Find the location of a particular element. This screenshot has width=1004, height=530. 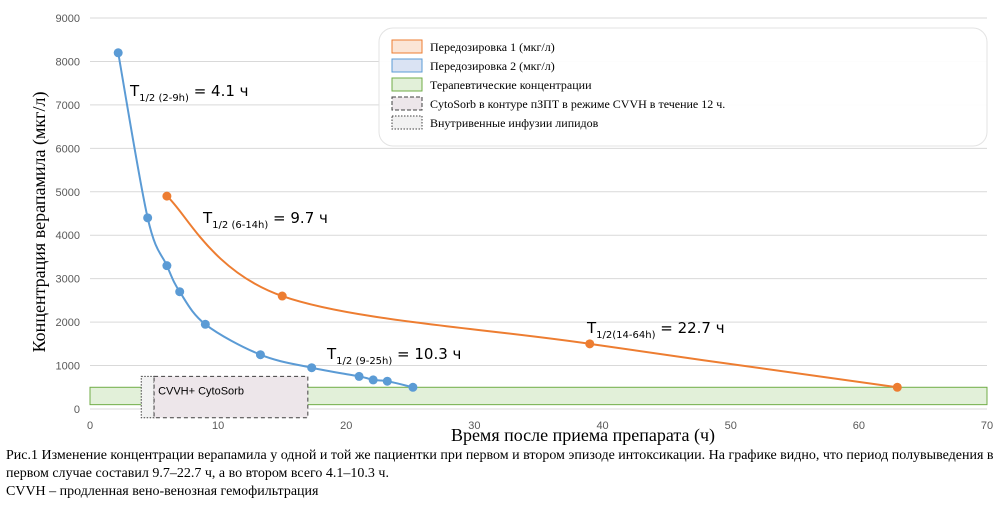

y-axis-title: Концентрация верапамила (мкг/л) is located at coordinates (39, 222).